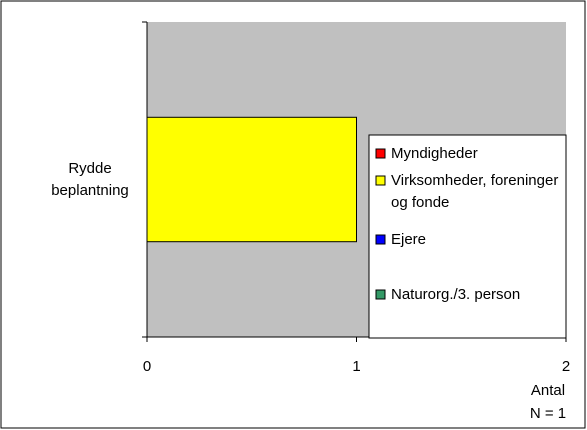 The width and height of the screenshot is (587, 430). I want to click on note: N = 1, so click(548, 413).